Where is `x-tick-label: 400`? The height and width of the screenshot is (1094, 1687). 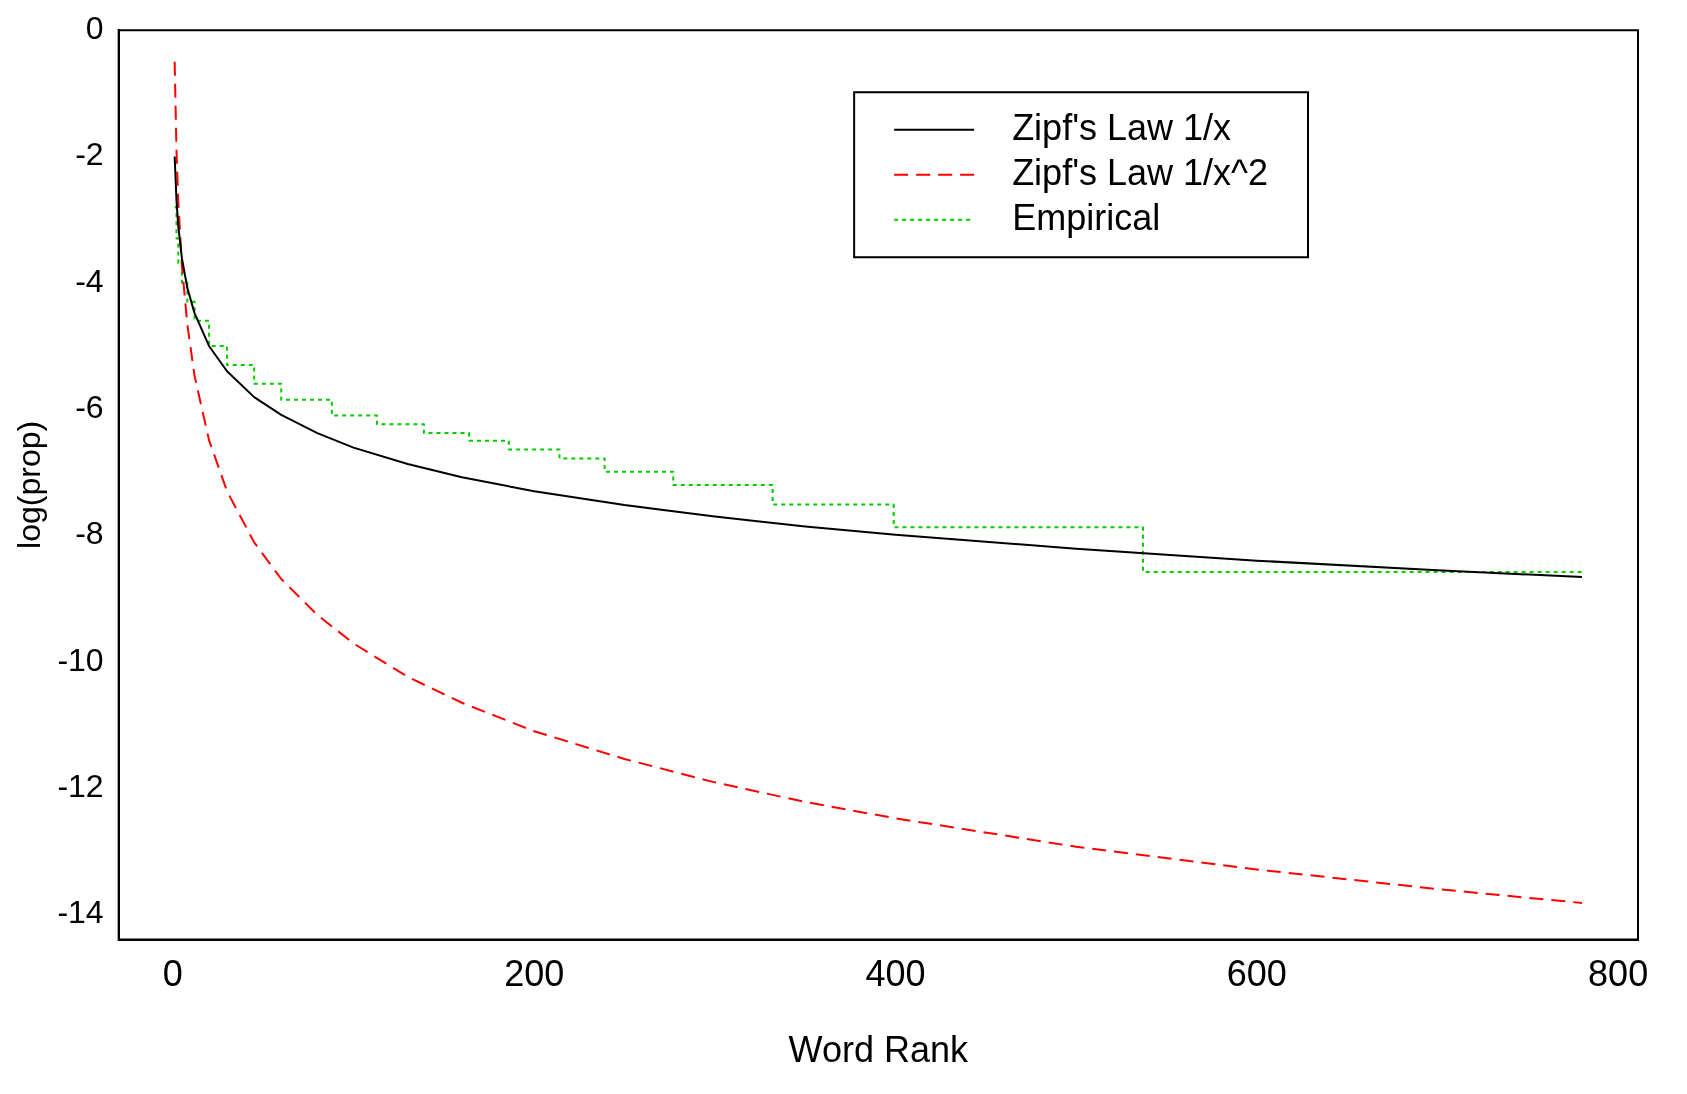
x-tick-label: 400 is located at coordinates (895, 974).